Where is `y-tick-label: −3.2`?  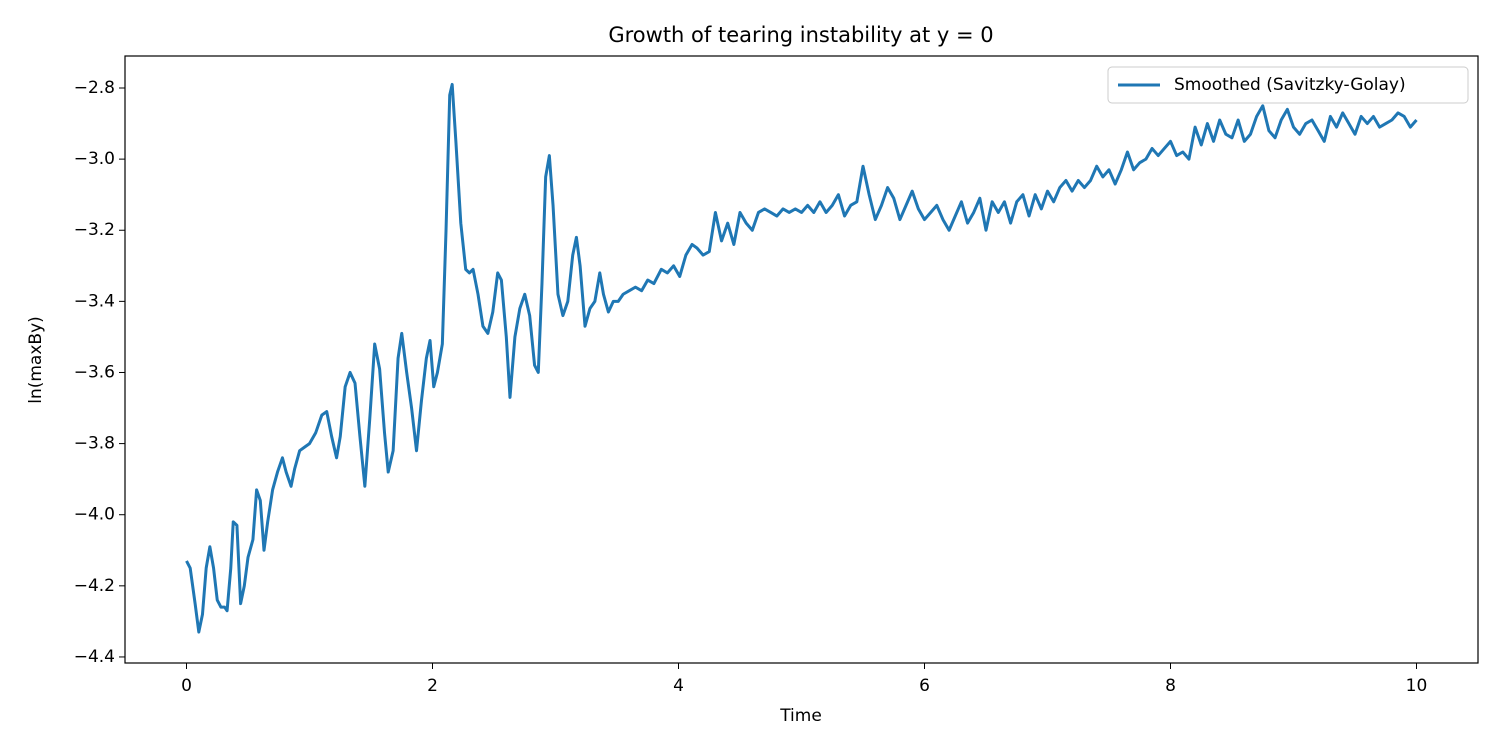
y-tick-label: −3.2 is located at coordinates (94, 230).